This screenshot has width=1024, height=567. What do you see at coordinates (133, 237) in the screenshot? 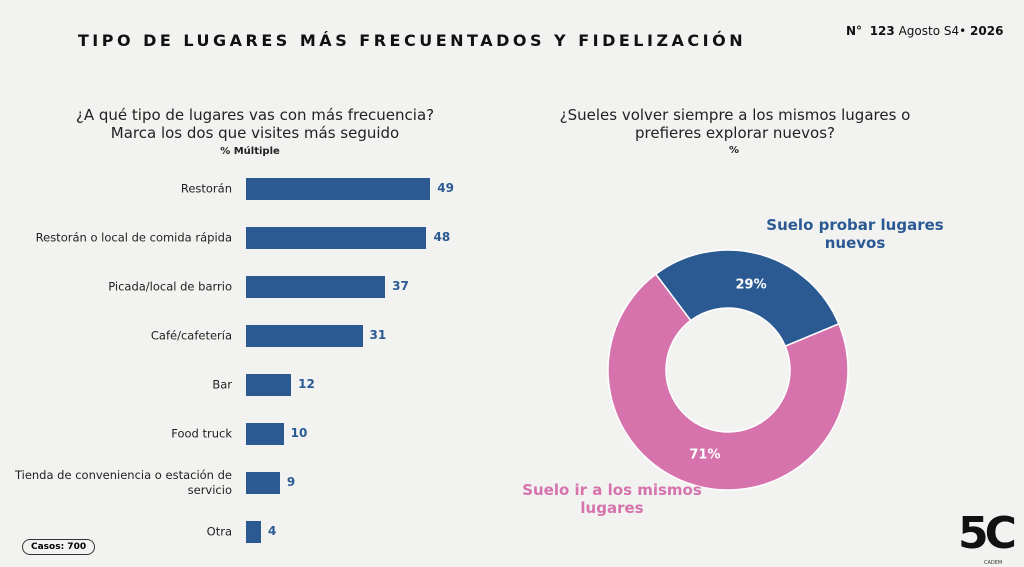
I see `category-label: Restorán o local de comida rápida` at bounding box center [133, 237].